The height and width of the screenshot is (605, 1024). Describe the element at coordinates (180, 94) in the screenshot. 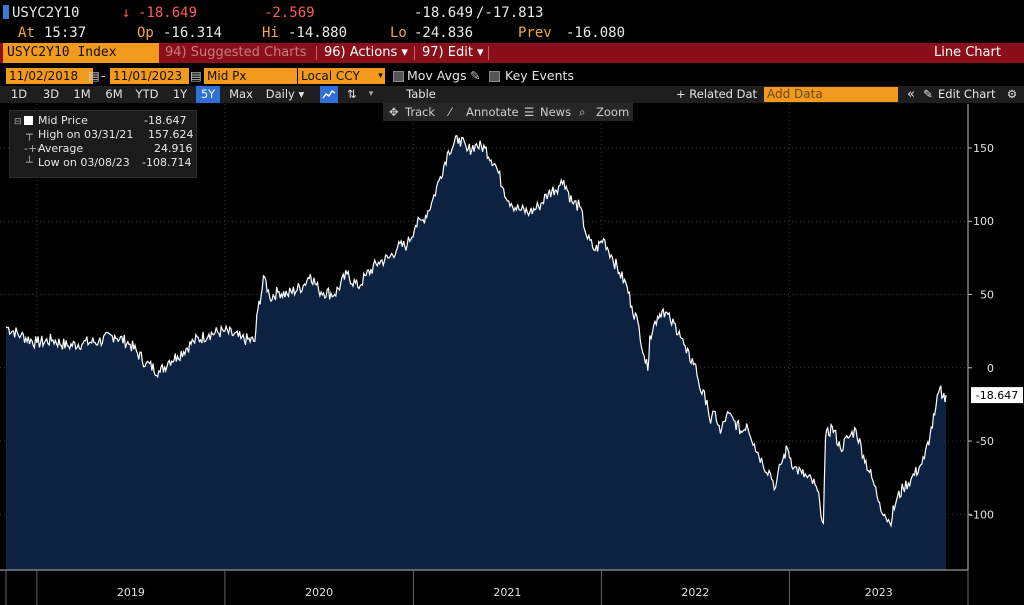

I see `range-1y-button: 1Y` at that location.